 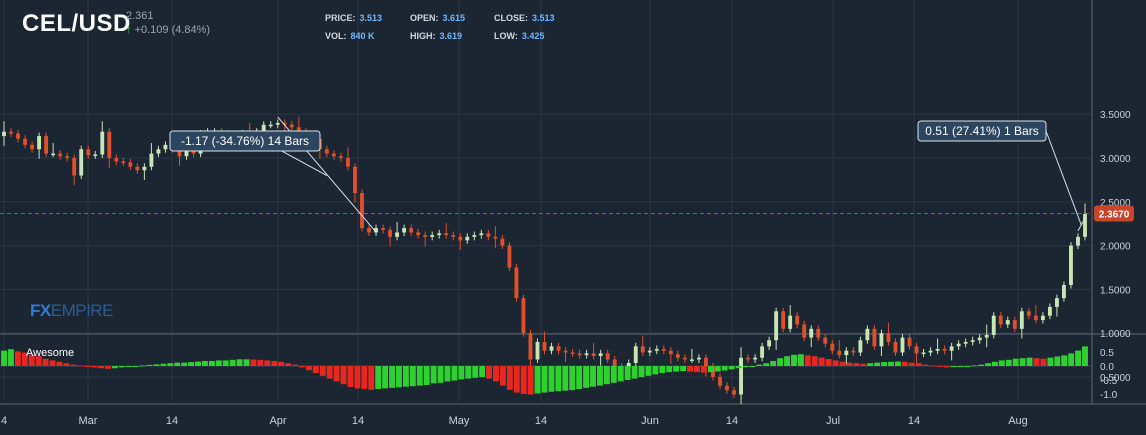 What do you see at coordinates (1115, 290) in the screenshot?
I see `y-tick-label: 1.5000` at bounding box center [1115, 290].